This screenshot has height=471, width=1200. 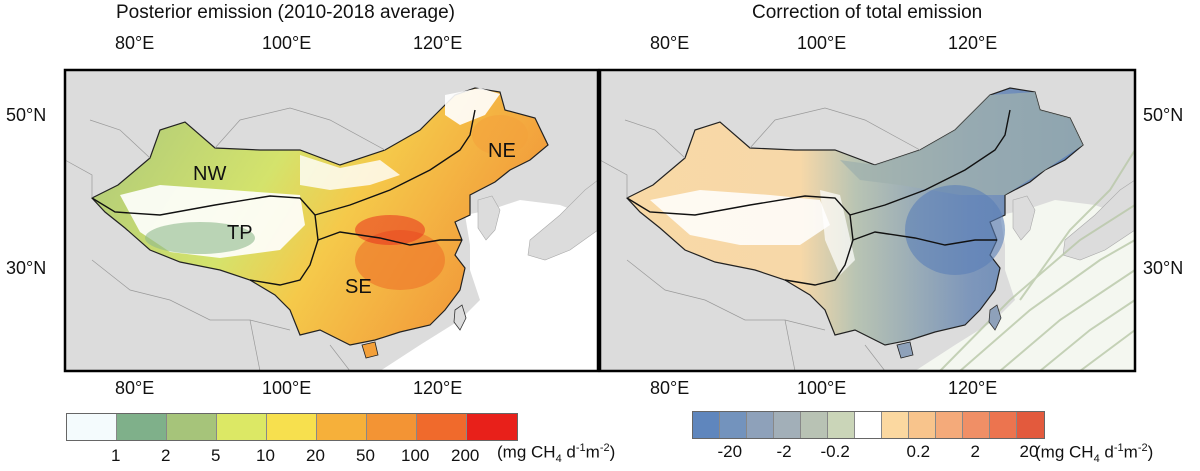 I want to click on right-hainan, so click(x=905, y=350).